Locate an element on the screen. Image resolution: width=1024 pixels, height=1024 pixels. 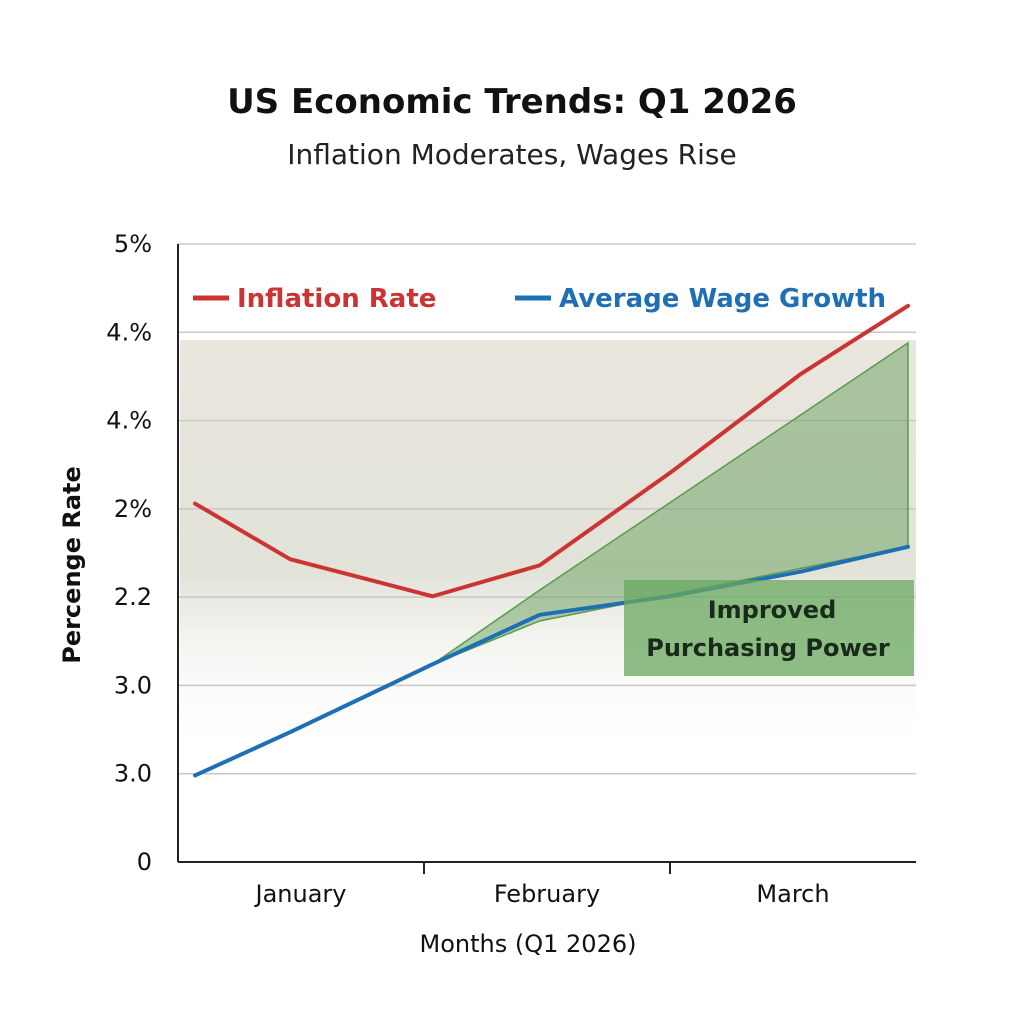
x-tick-label: March is located at coordinates (792, 894).